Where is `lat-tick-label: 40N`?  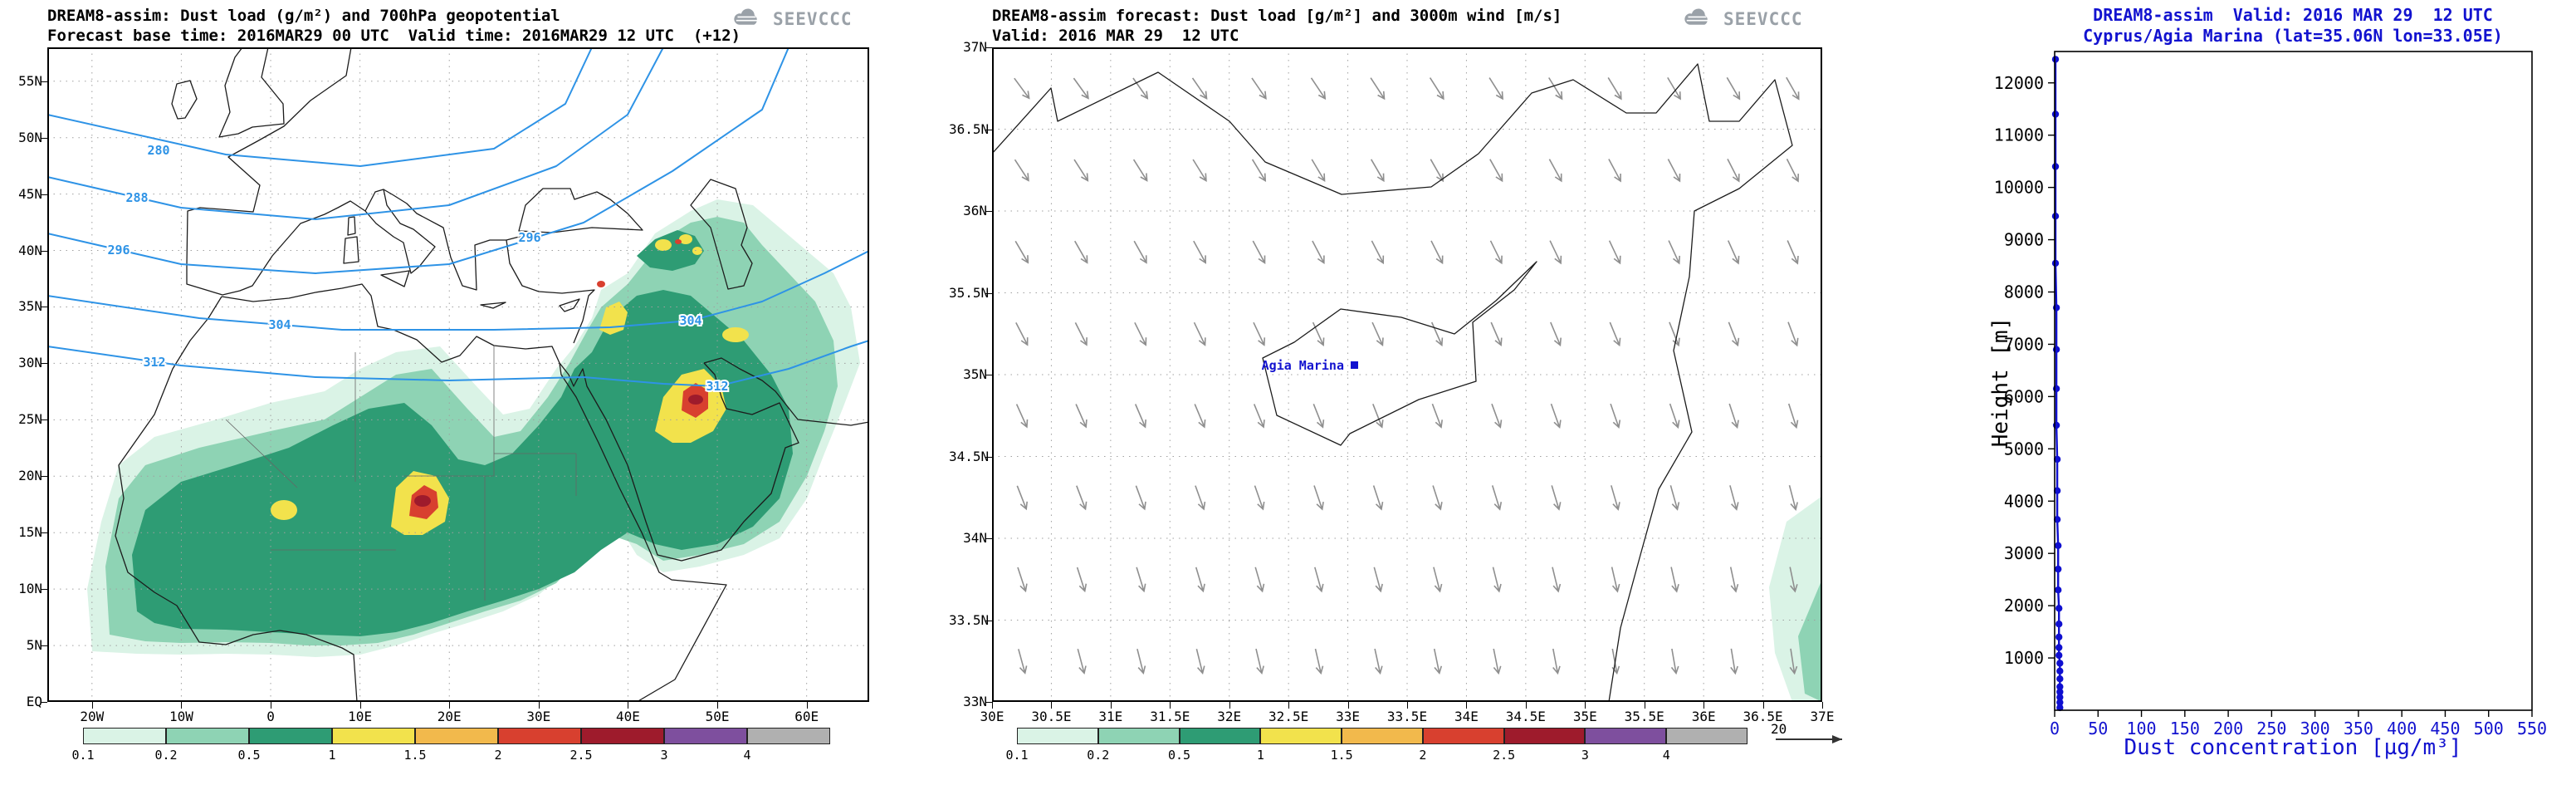
lat-tick-label: 40N is located at coordinates (30, 250).